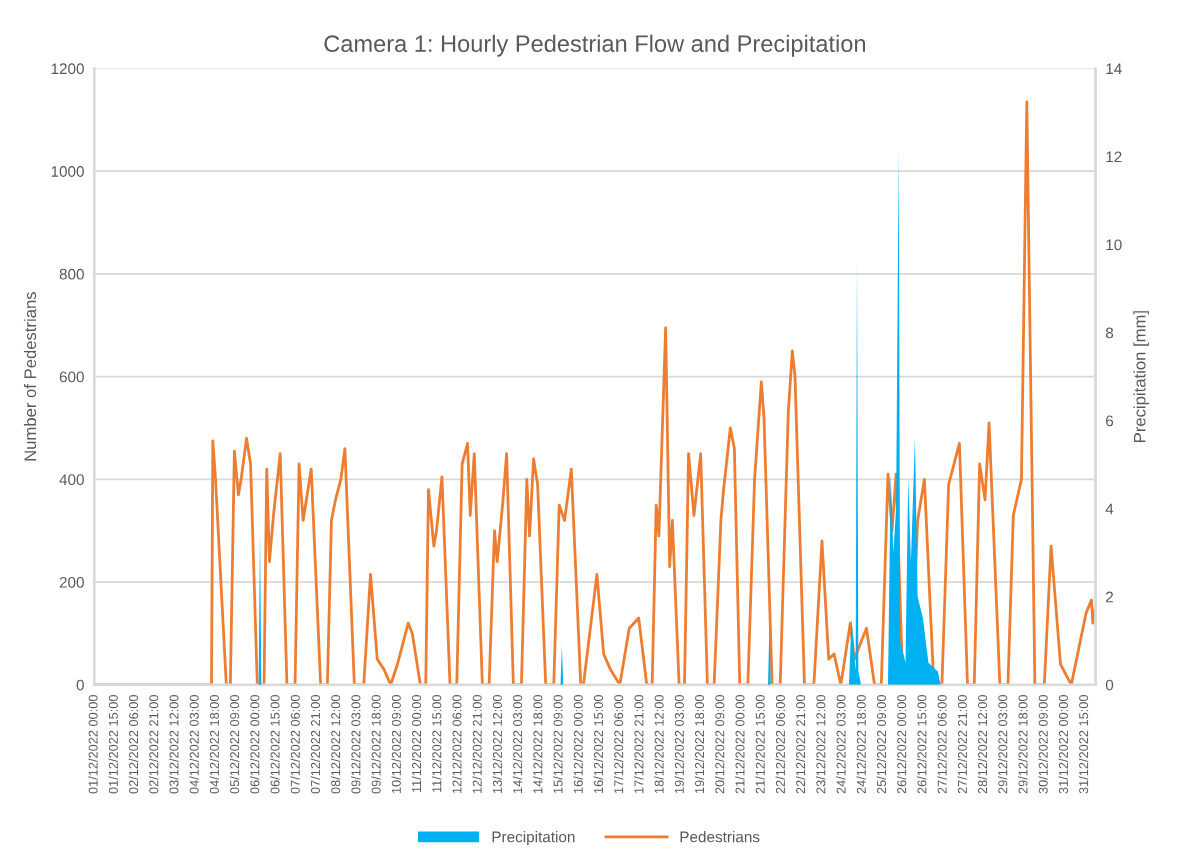  I want to click on y2-axis-title: Precipitation [mm], so click(1141, 376).